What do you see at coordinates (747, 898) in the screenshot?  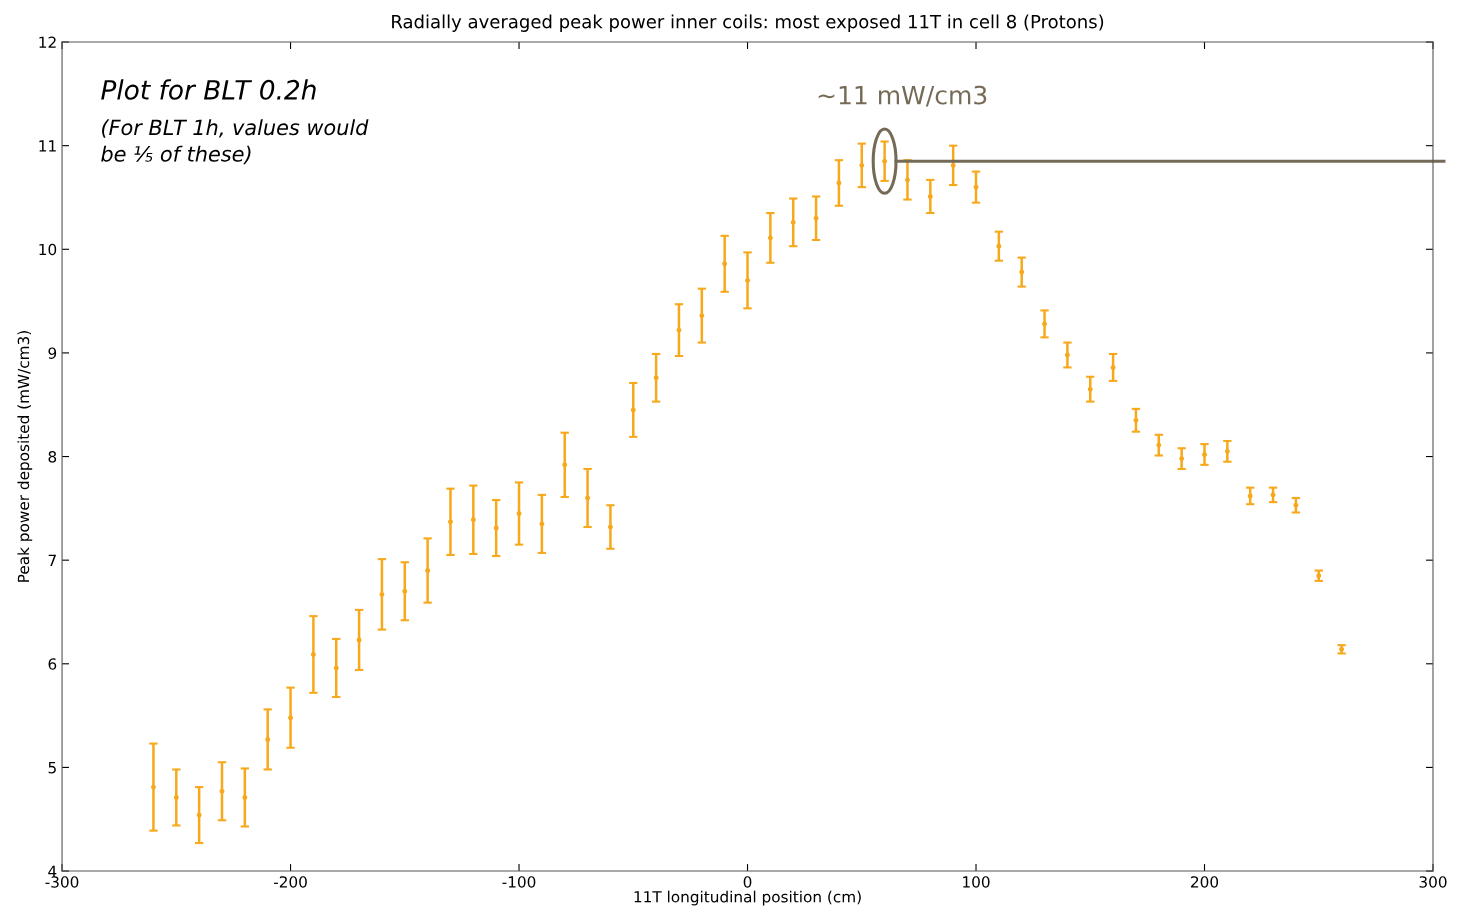 I see `x-axis-title: 11T longitudinal position (cm)` at bounding box center [747, 898].